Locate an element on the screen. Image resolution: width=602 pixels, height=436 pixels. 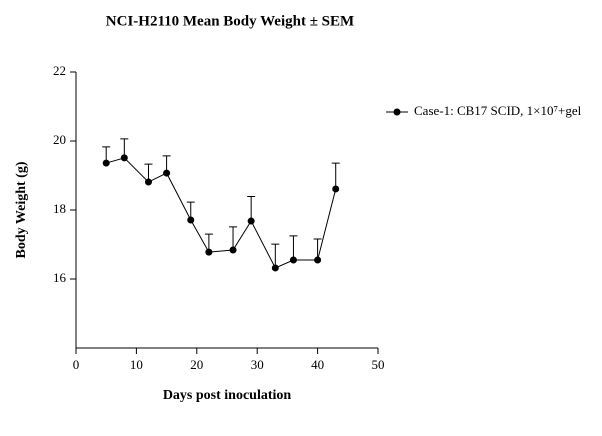
y-axis-label: Body Weight (g) is located at coordinates (21, 209).